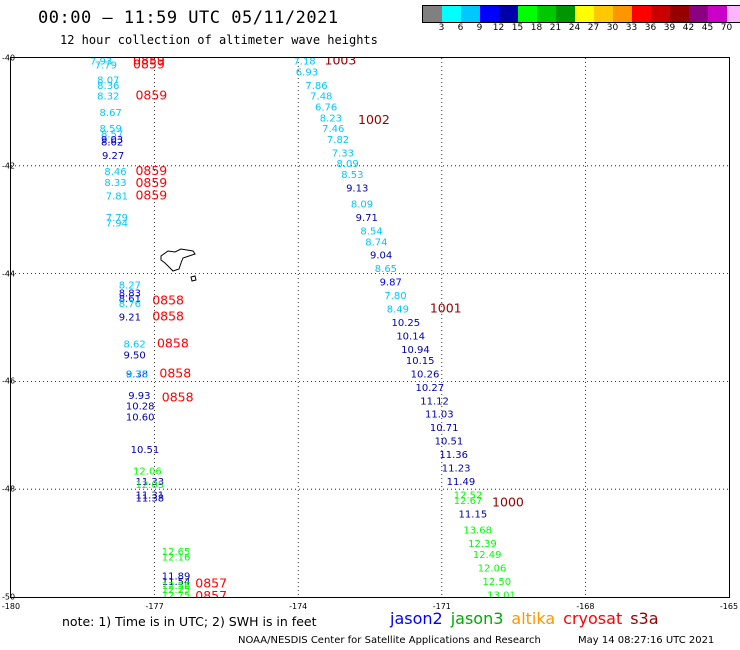 Image resolution: width=740 pixels, height=650 pixels. I want to click on wave-height-value: 8.46, so click(115, 172).